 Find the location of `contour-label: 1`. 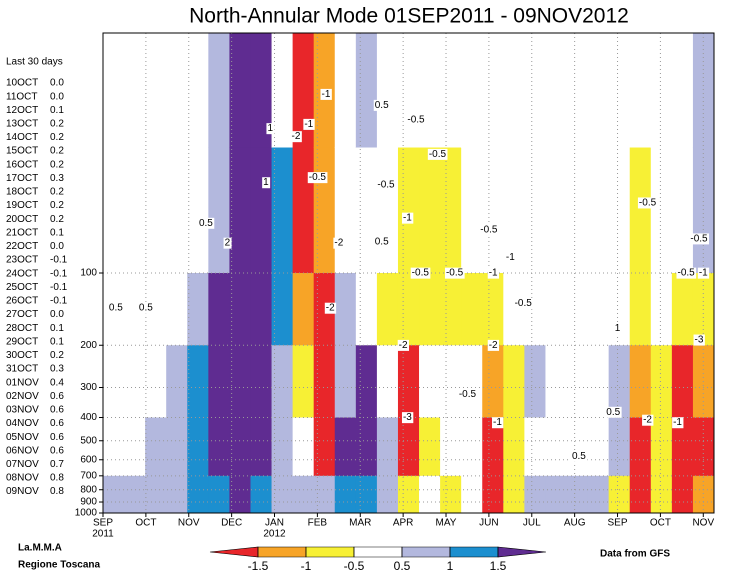

contour-label: 1 is located at coordinates (266, 182).